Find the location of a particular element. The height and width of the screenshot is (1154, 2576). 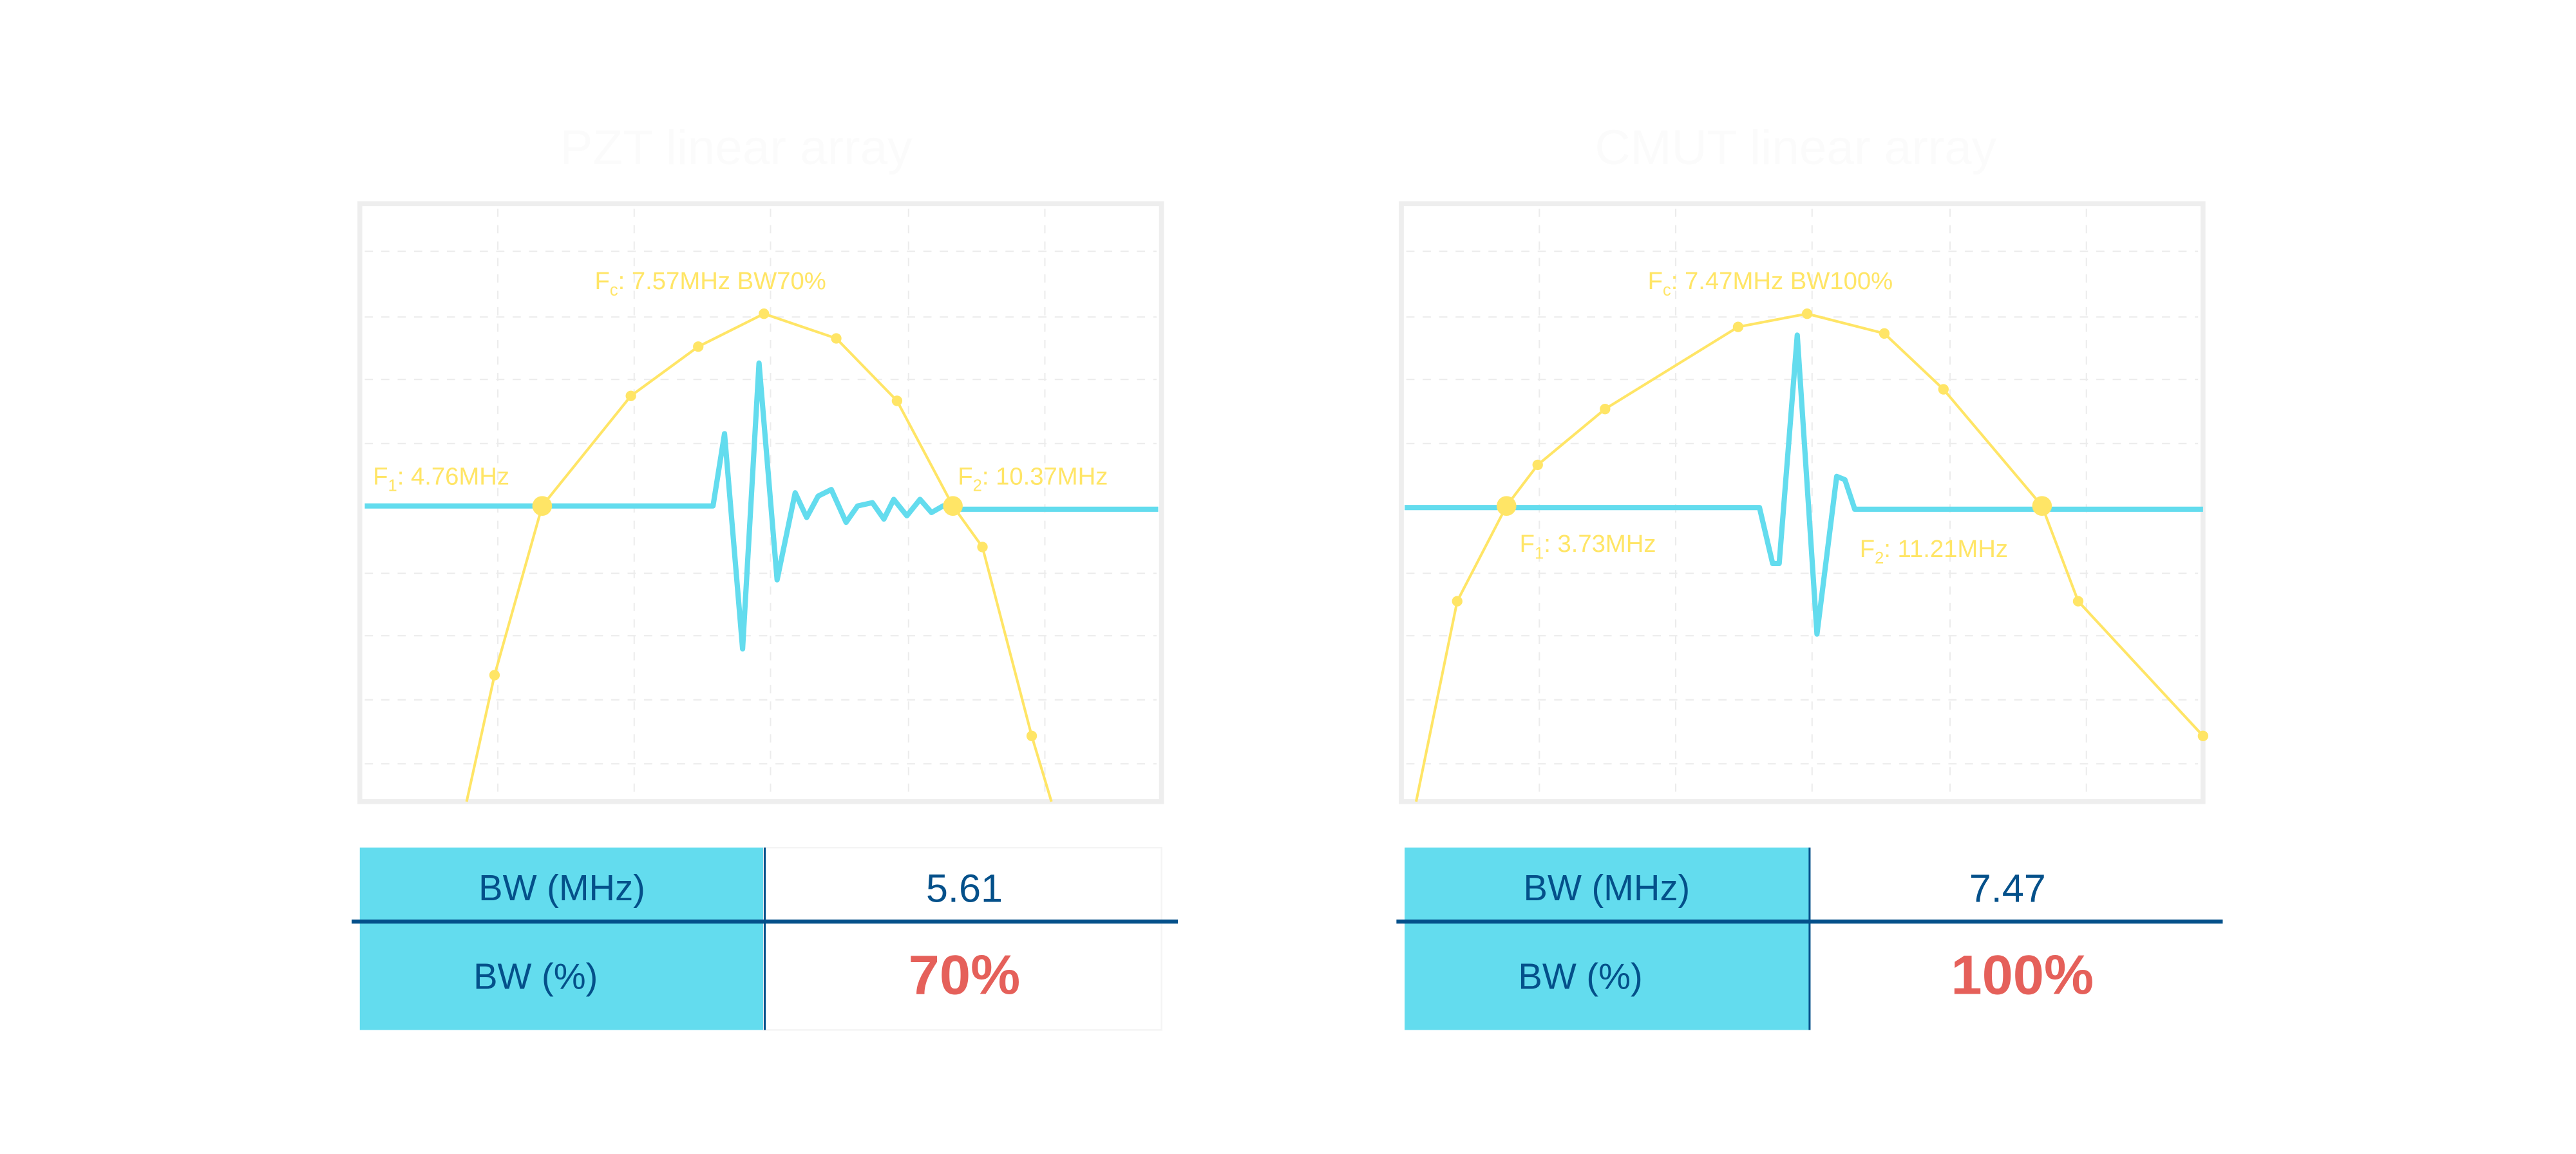

pzt-bandwidth-table: BW (MHz) 5.61 BW (%) 70% is located at coordinates (765, 938).